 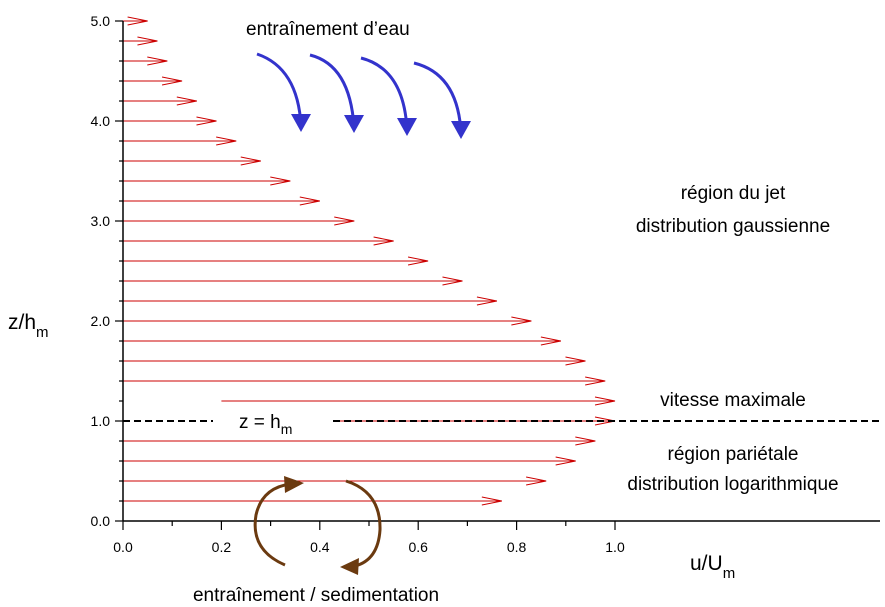 I want to click on y-tick-label: 1.0, so click(x=101, y=421).